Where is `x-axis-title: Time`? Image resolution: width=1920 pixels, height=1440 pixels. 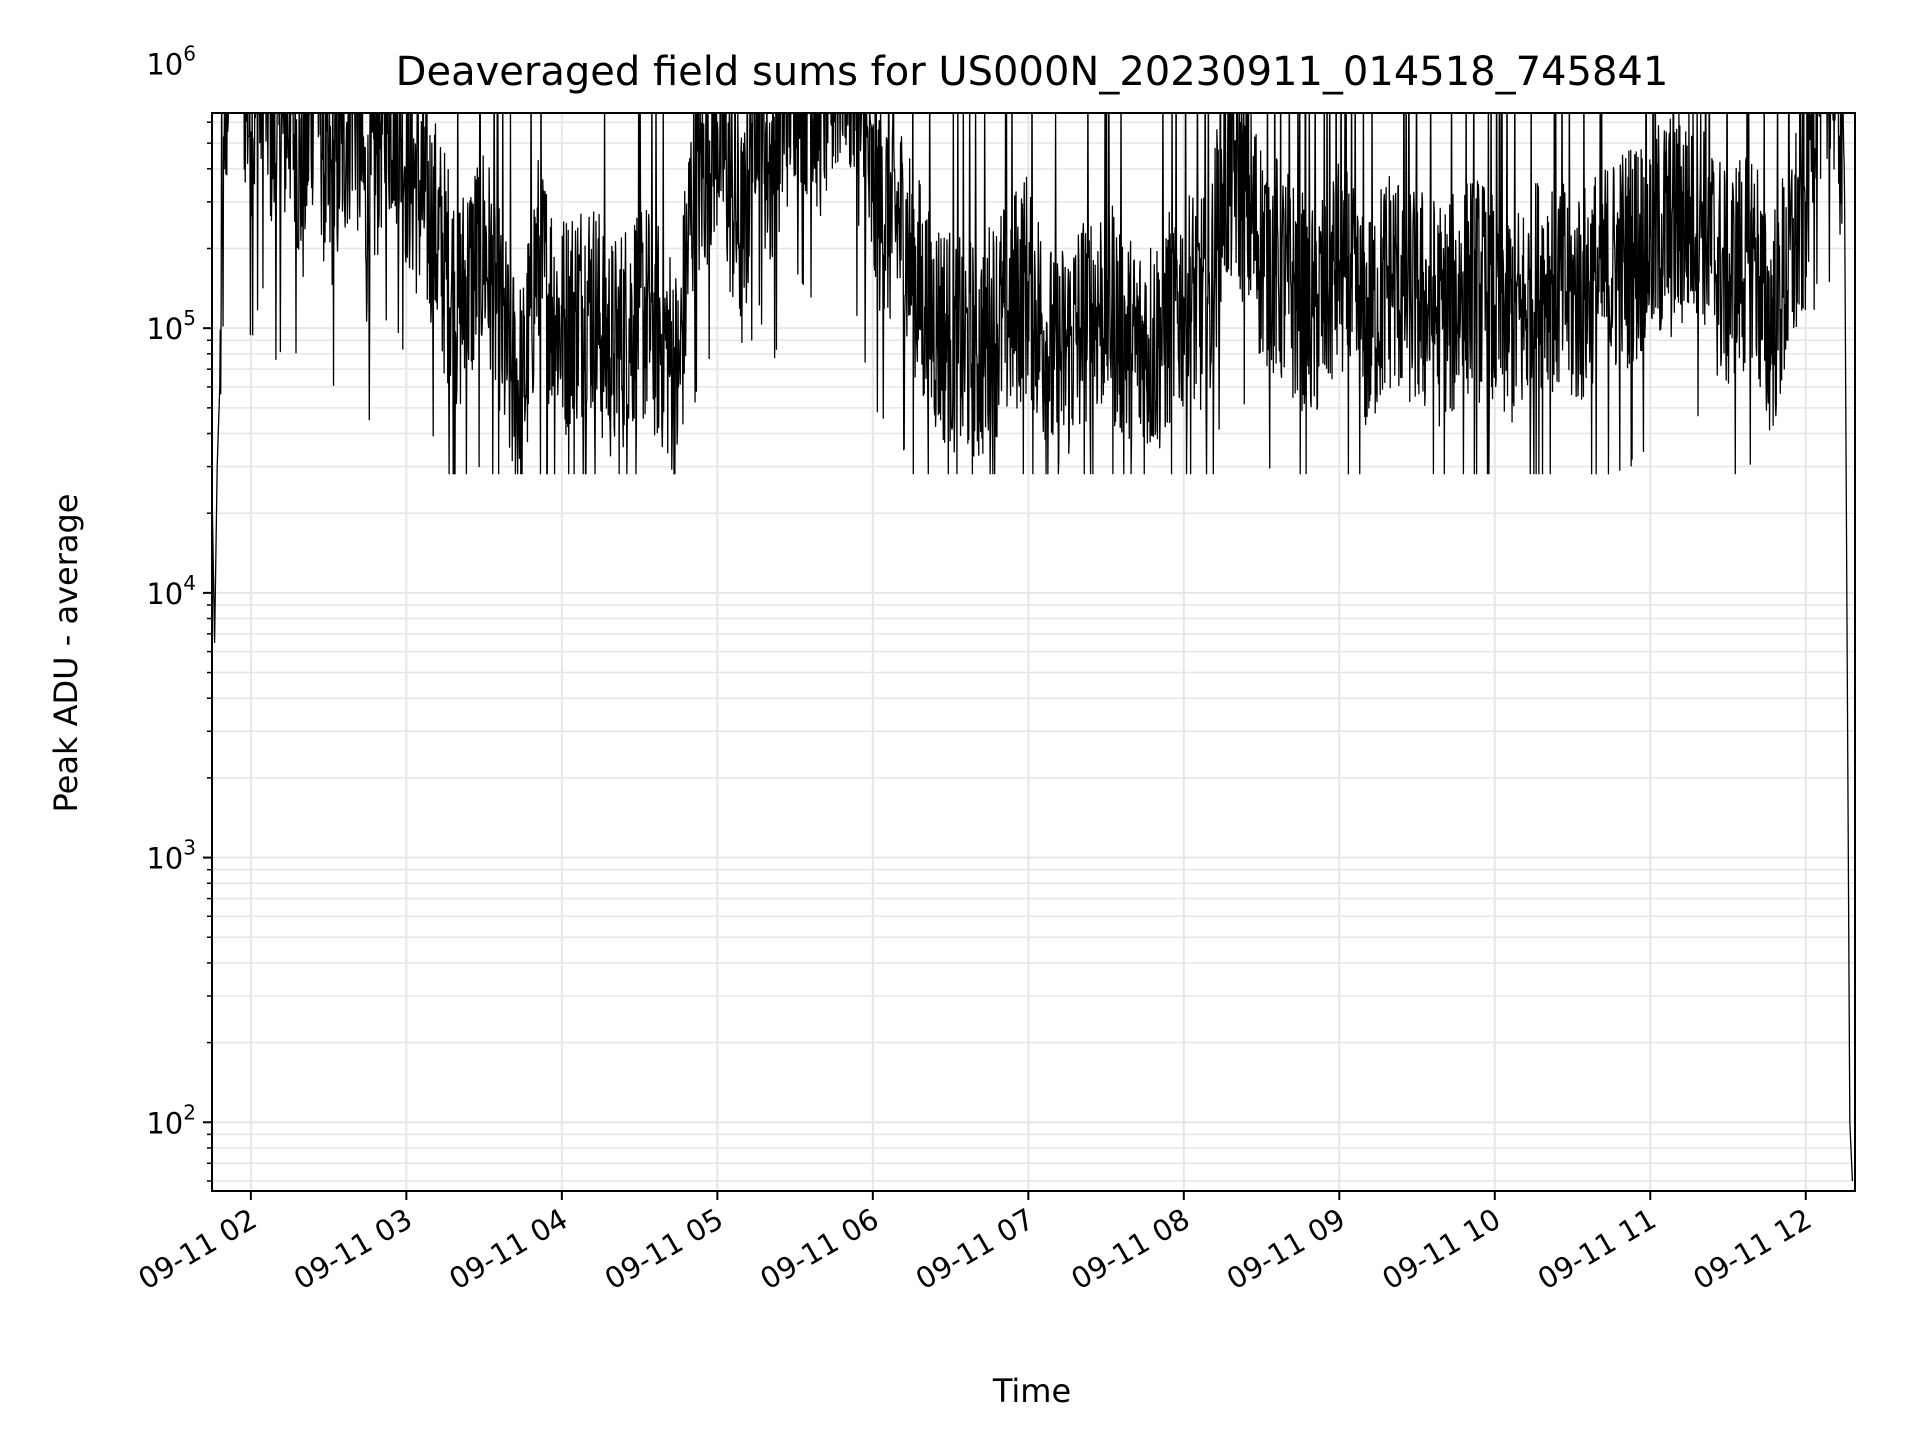
x-axis-title: Time is located at coordinates (1031, 1391).